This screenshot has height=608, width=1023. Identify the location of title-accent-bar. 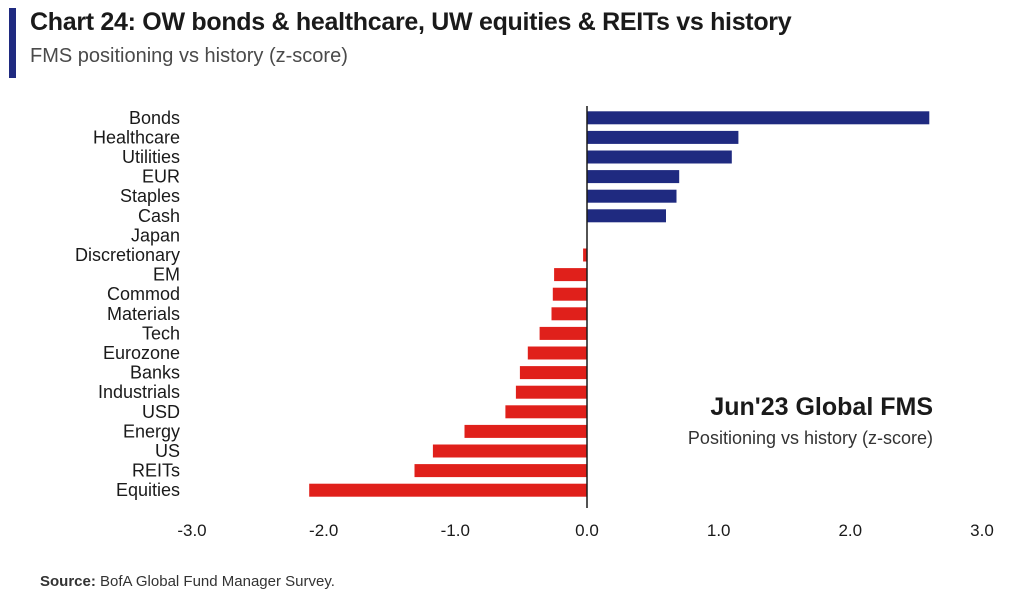
(12, 43).